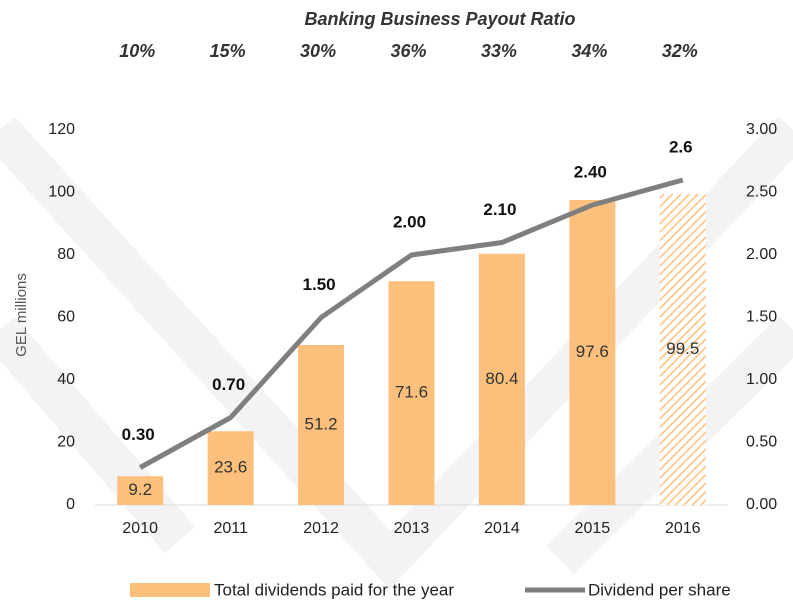 This screenshot has height=600, width=793. Describe the element at coordinates (499, 51) in the screenshot. I see `payout-ratio: 33%` at that location.